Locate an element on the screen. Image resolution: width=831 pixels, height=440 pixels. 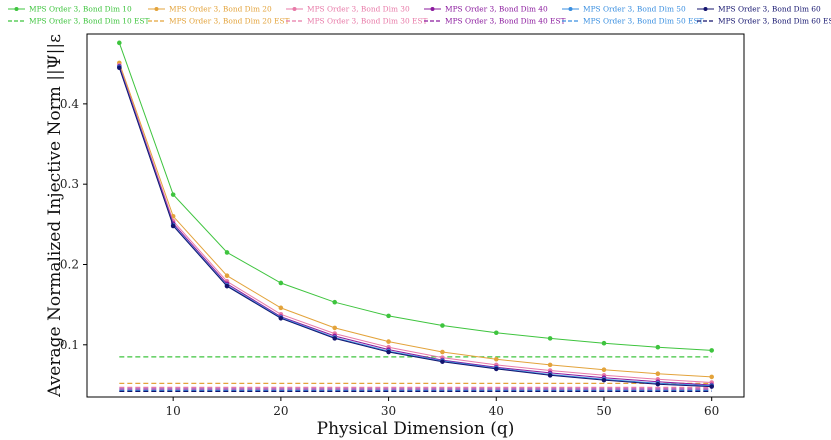
x-axis-label: Physical Dimension (q) is located at coordinates (416, 429).